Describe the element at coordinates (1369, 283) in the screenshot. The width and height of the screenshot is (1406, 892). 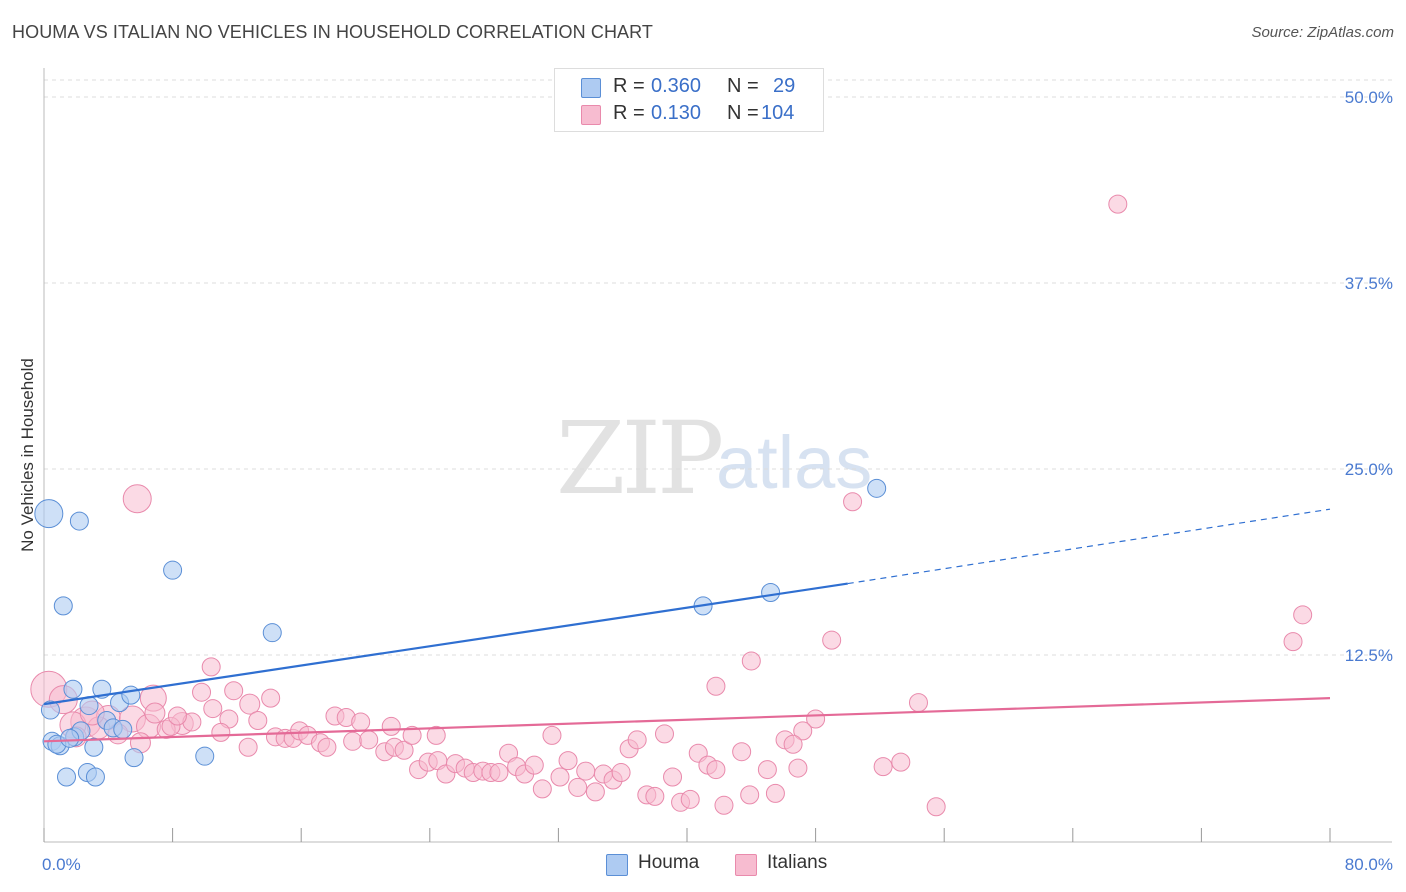
I see `y-tick-label: 37.5%` at that location.